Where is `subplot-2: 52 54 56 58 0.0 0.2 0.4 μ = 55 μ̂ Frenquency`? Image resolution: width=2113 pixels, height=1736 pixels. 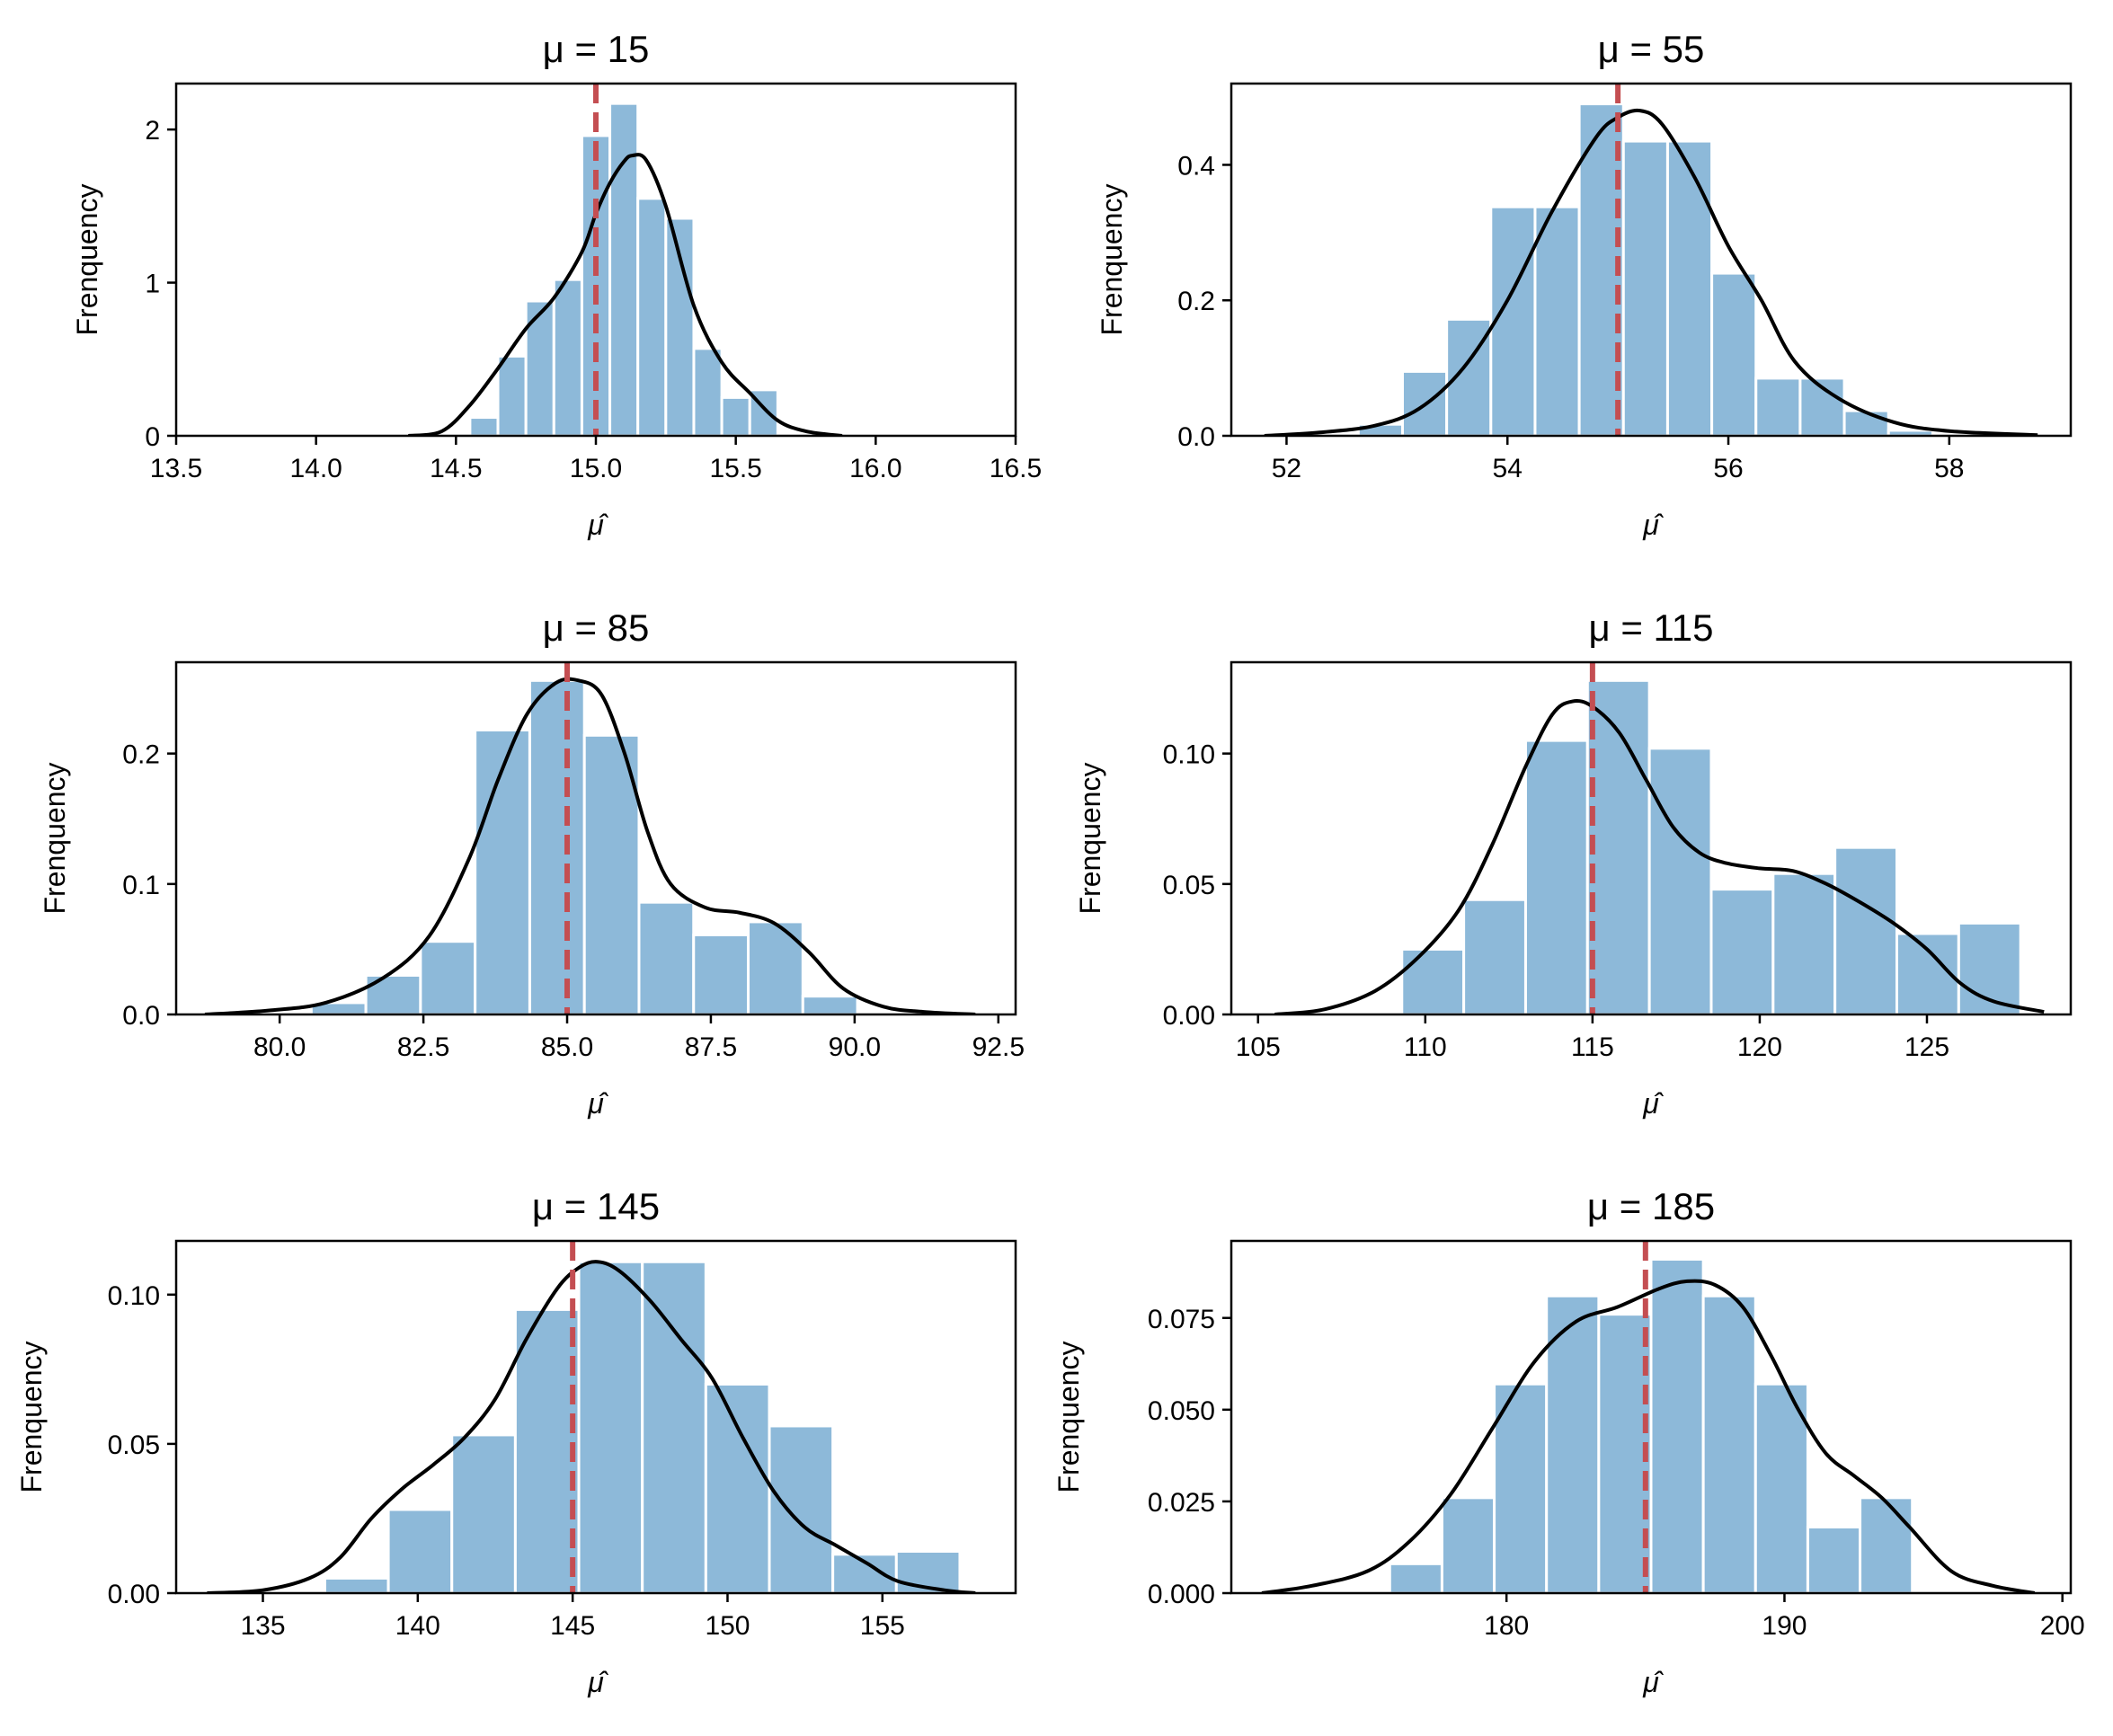 subplot-2: 52 54 56 58 0.0 0.2 0.4 μ = 55 μ̂ Frenquency is located at coordinates (1585, 284).